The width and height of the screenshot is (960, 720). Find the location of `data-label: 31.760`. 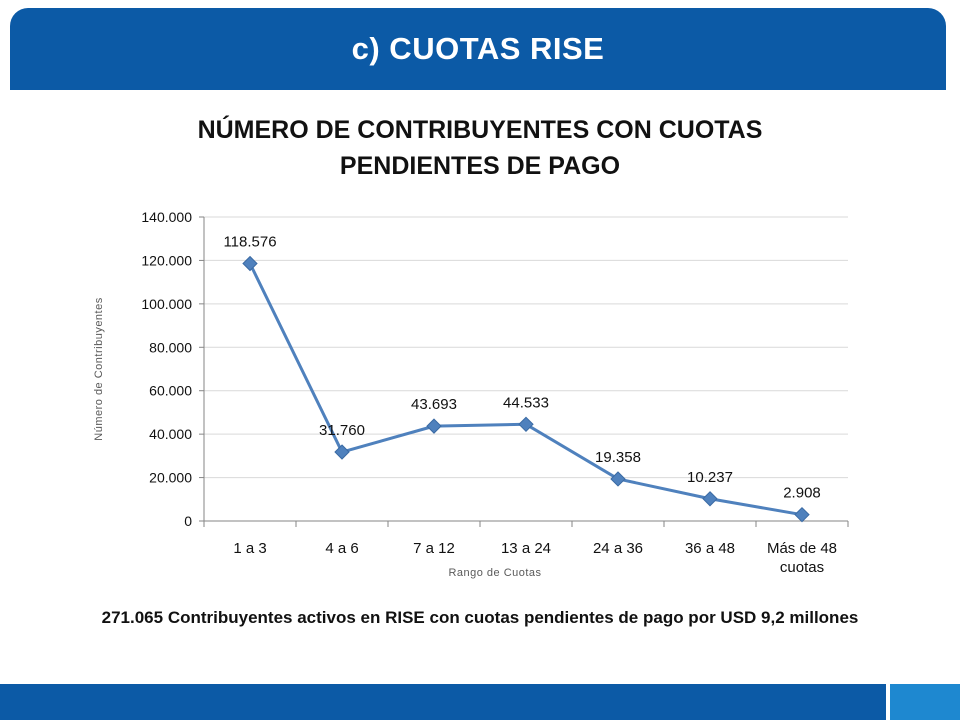

data-label: 31.760 is located at coordinates (342, 430).